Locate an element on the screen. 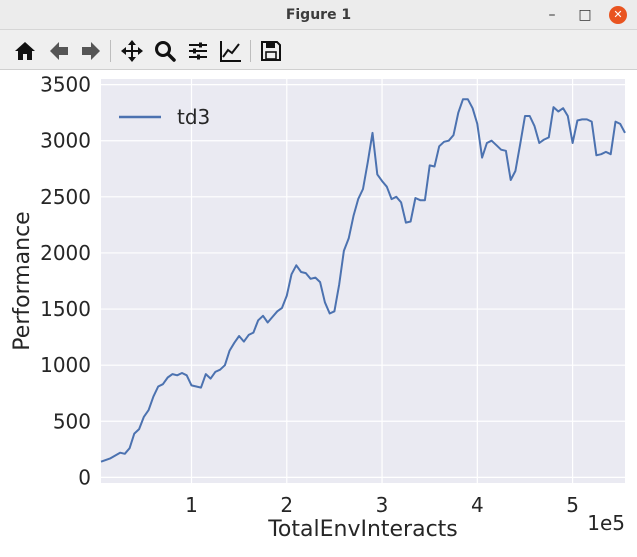  x-axis-label: TotalEnvInteracts is located at coordinates (362, 529).